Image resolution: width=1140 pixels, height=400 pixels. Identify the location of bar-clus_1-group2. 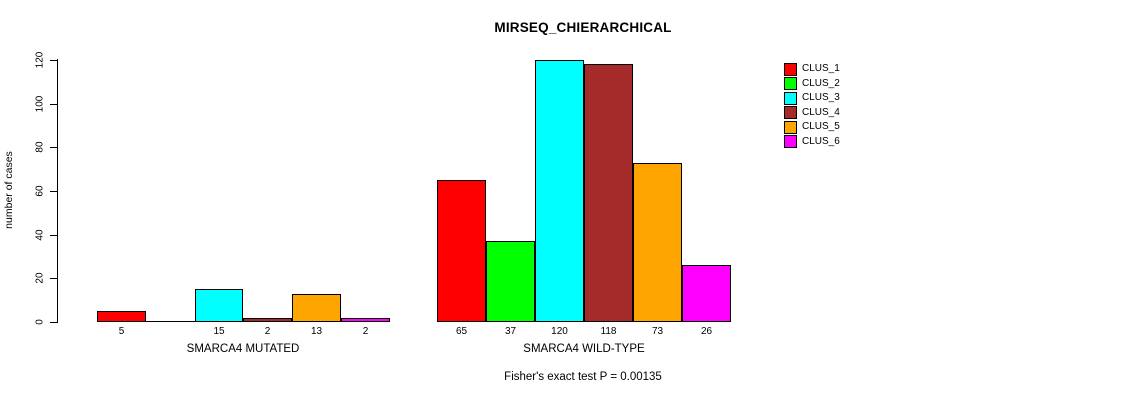
(461, 251).